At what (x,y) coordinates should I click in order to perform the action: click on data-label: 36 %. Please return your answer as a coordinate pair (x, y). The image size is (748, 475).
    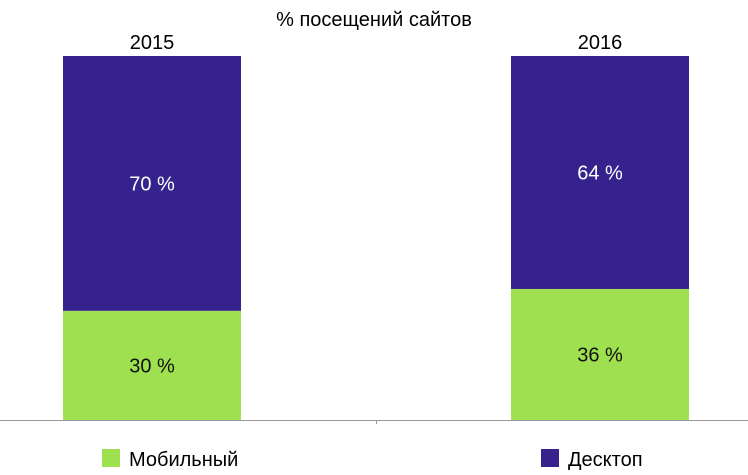
    Looking at the image, I should click on (600, 355).